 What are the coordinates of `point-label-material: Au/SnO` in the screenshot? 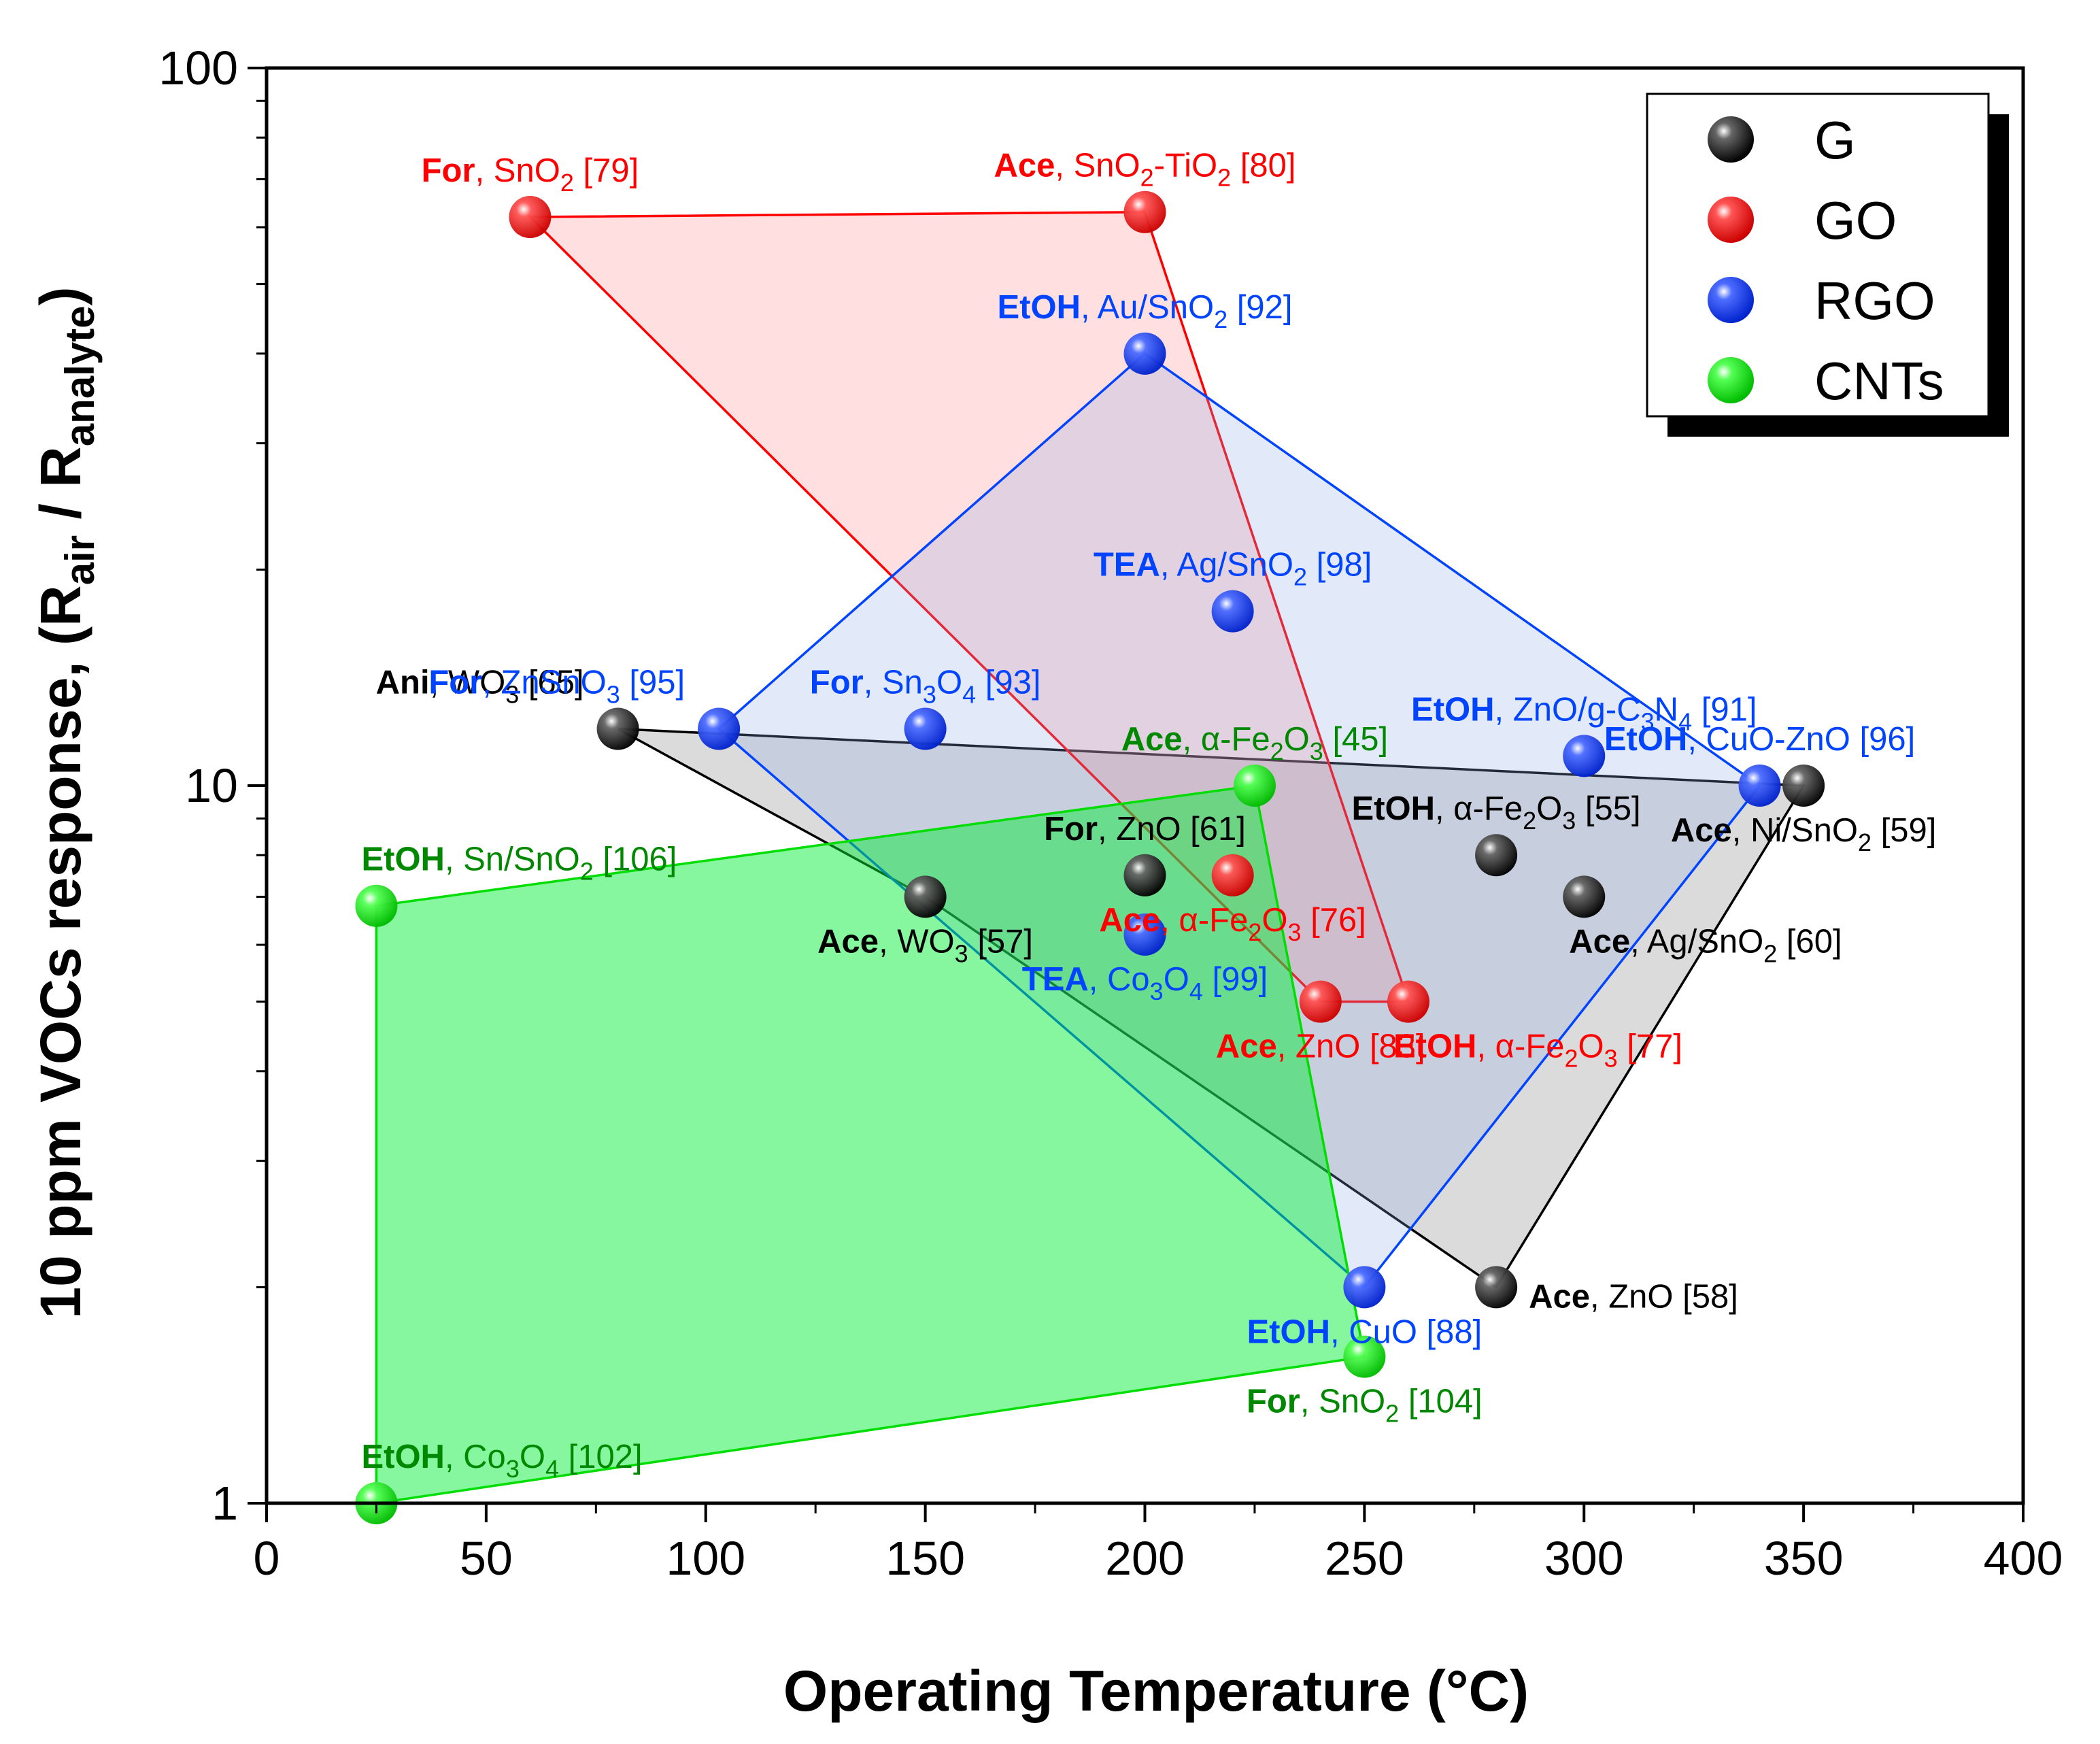 It's located at (1156, 307).